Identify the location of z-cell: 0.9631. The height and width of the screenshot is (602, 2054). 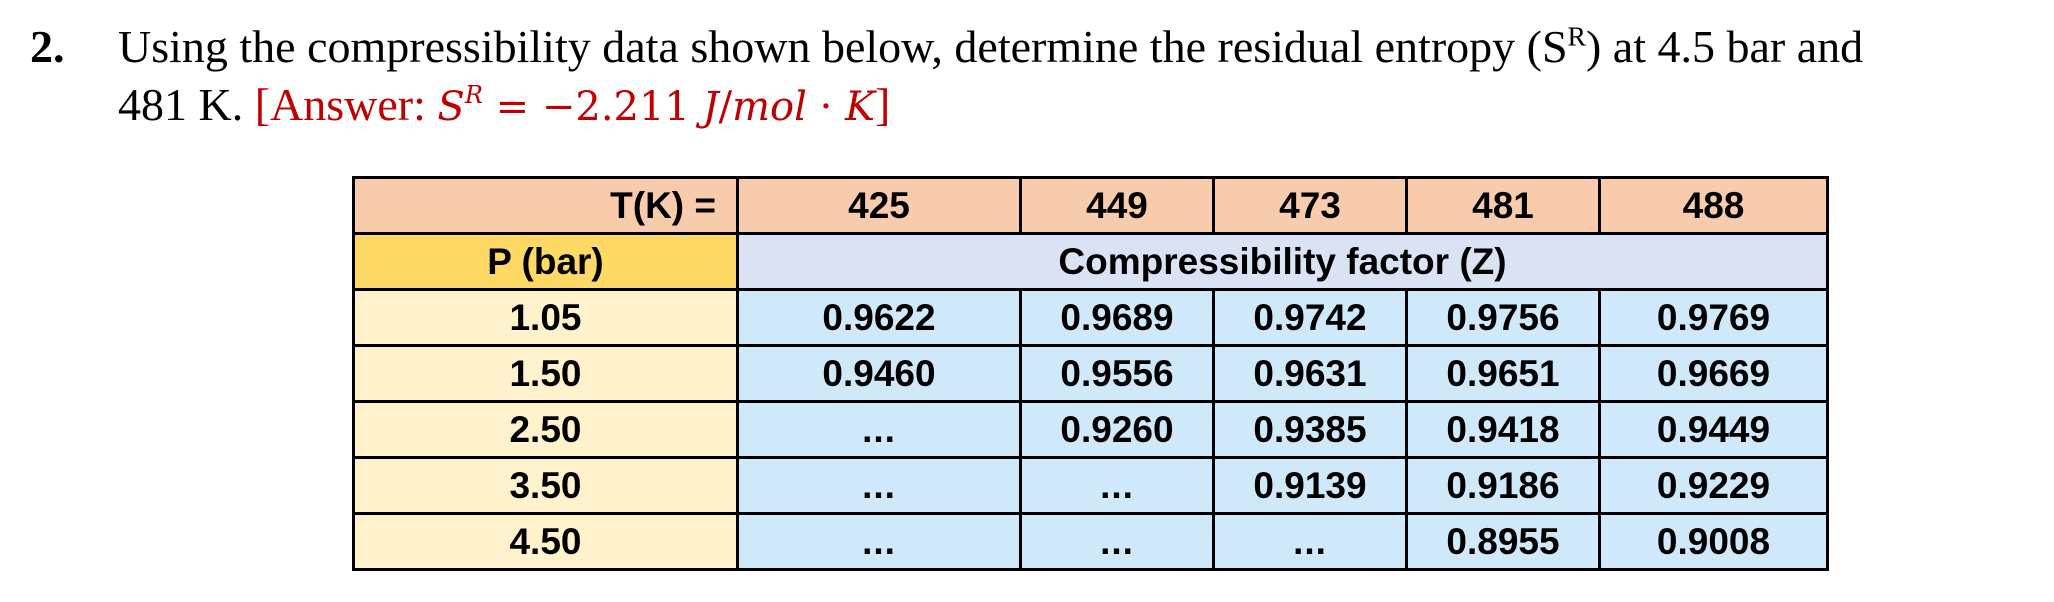
(1310, 373).